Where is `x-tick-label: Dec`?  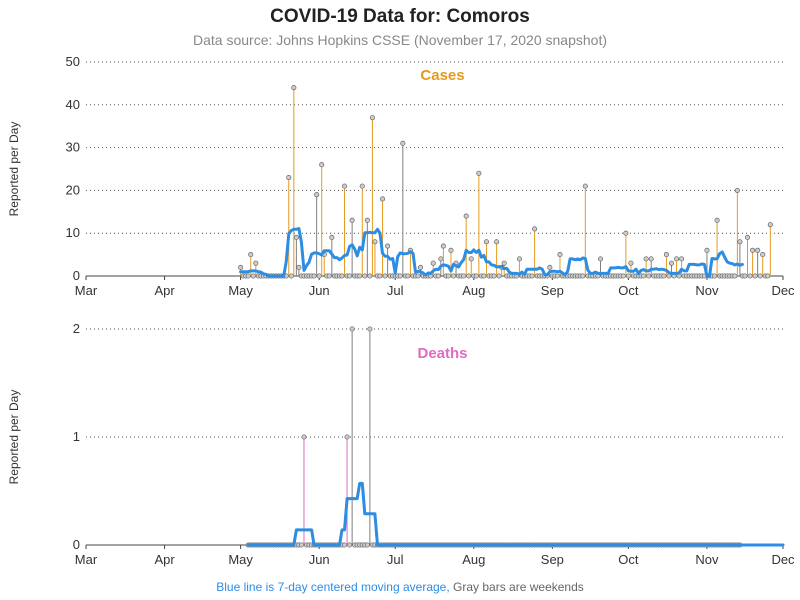
x-tick-label: Dec is located at coordinates (783, 290).